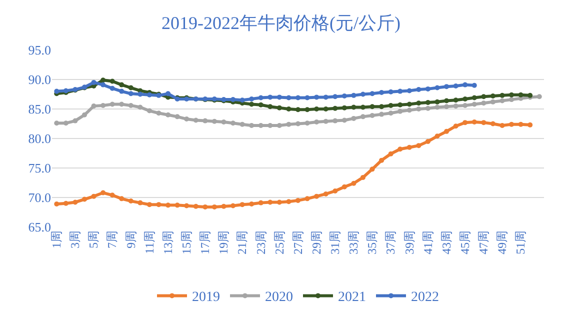 This screenshot has height=324, width=562. Describe the element at coordinates (93, 239) in the screenshot. I see `x-tick-label: 5周` at that location.